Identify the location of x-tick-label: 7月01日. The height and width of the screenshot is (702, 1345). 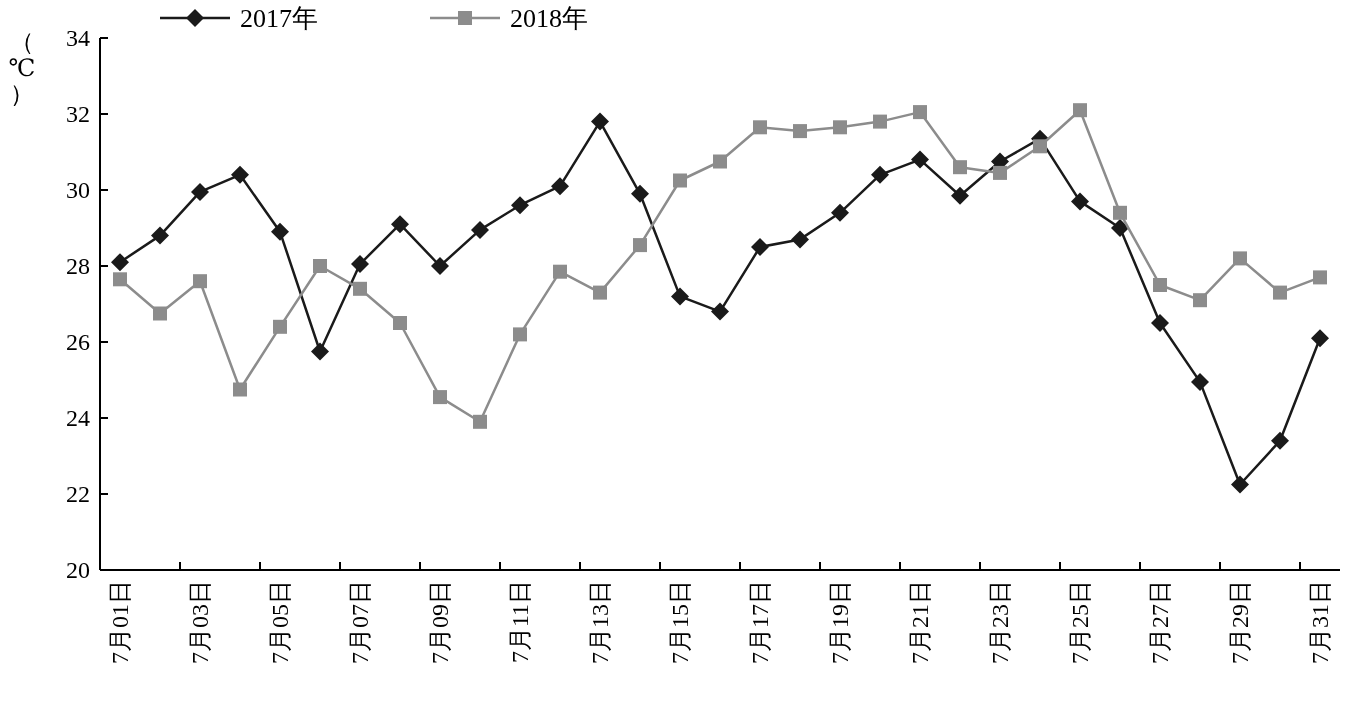
(120, 622).